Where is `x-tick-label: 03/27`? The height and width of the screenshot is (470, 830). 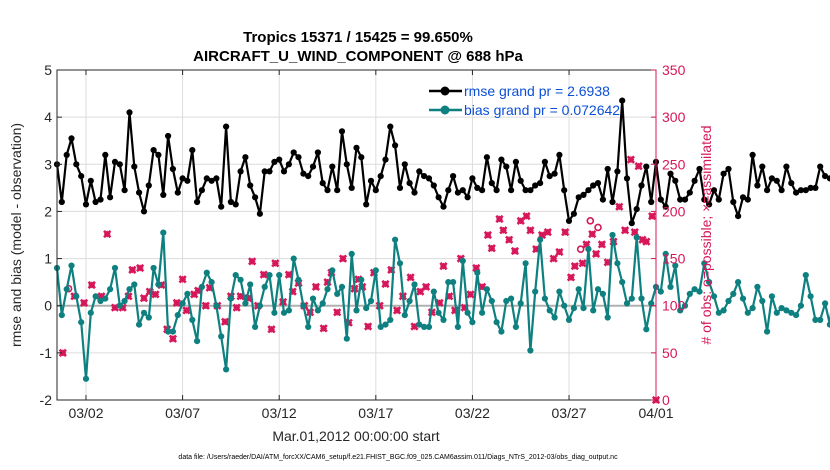 x-tick-label: 03/27 is located at coordinates (569, 413).